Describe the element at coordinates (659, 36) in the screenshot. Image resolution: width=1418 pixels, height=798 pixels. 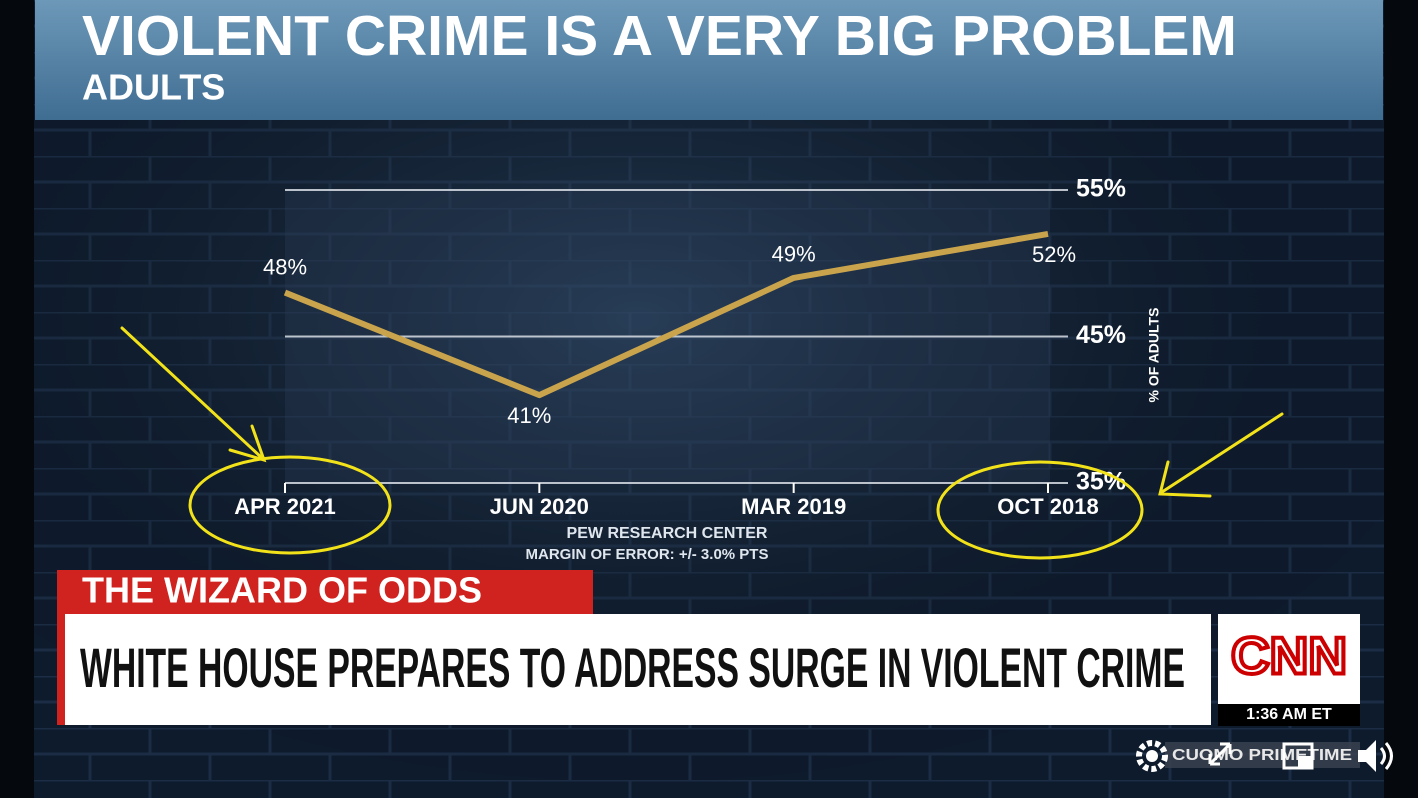
I see `chart-title: VIOLENT CRIME IS A VERY BIG PROBLEM` at that location.